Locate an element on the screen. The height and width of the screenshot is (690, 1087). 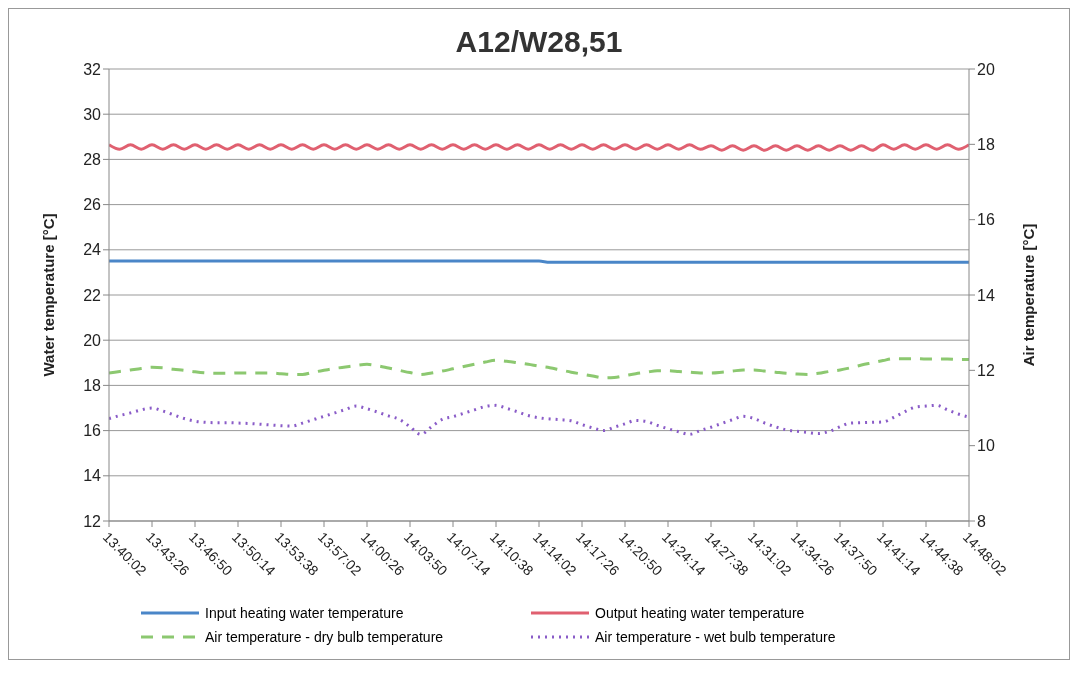
y2-tick-label: 12 is located at coordinates (986, 371).